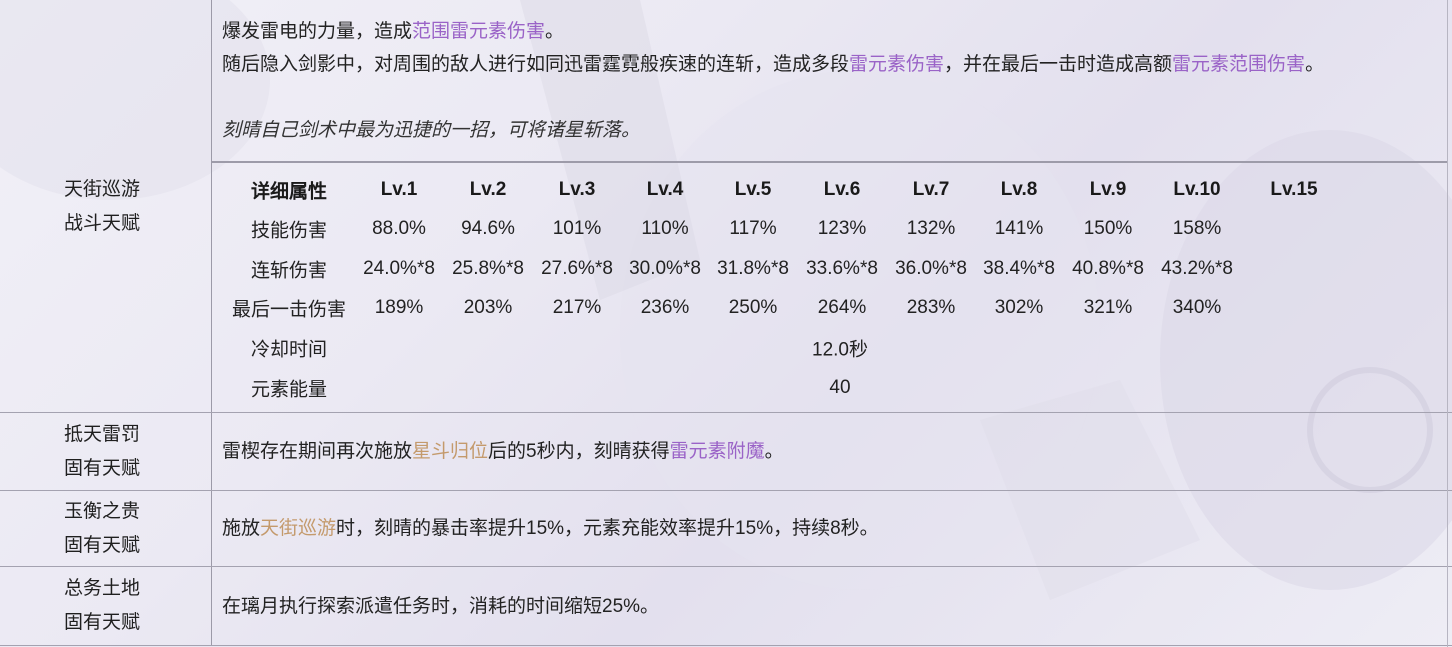  Describe the element at coordinates (431, 130) in the screenshot. I see `flavor-quote: 刻晴自己剑术中最为迅捷的一招，可将诸星斩落。` at that location.